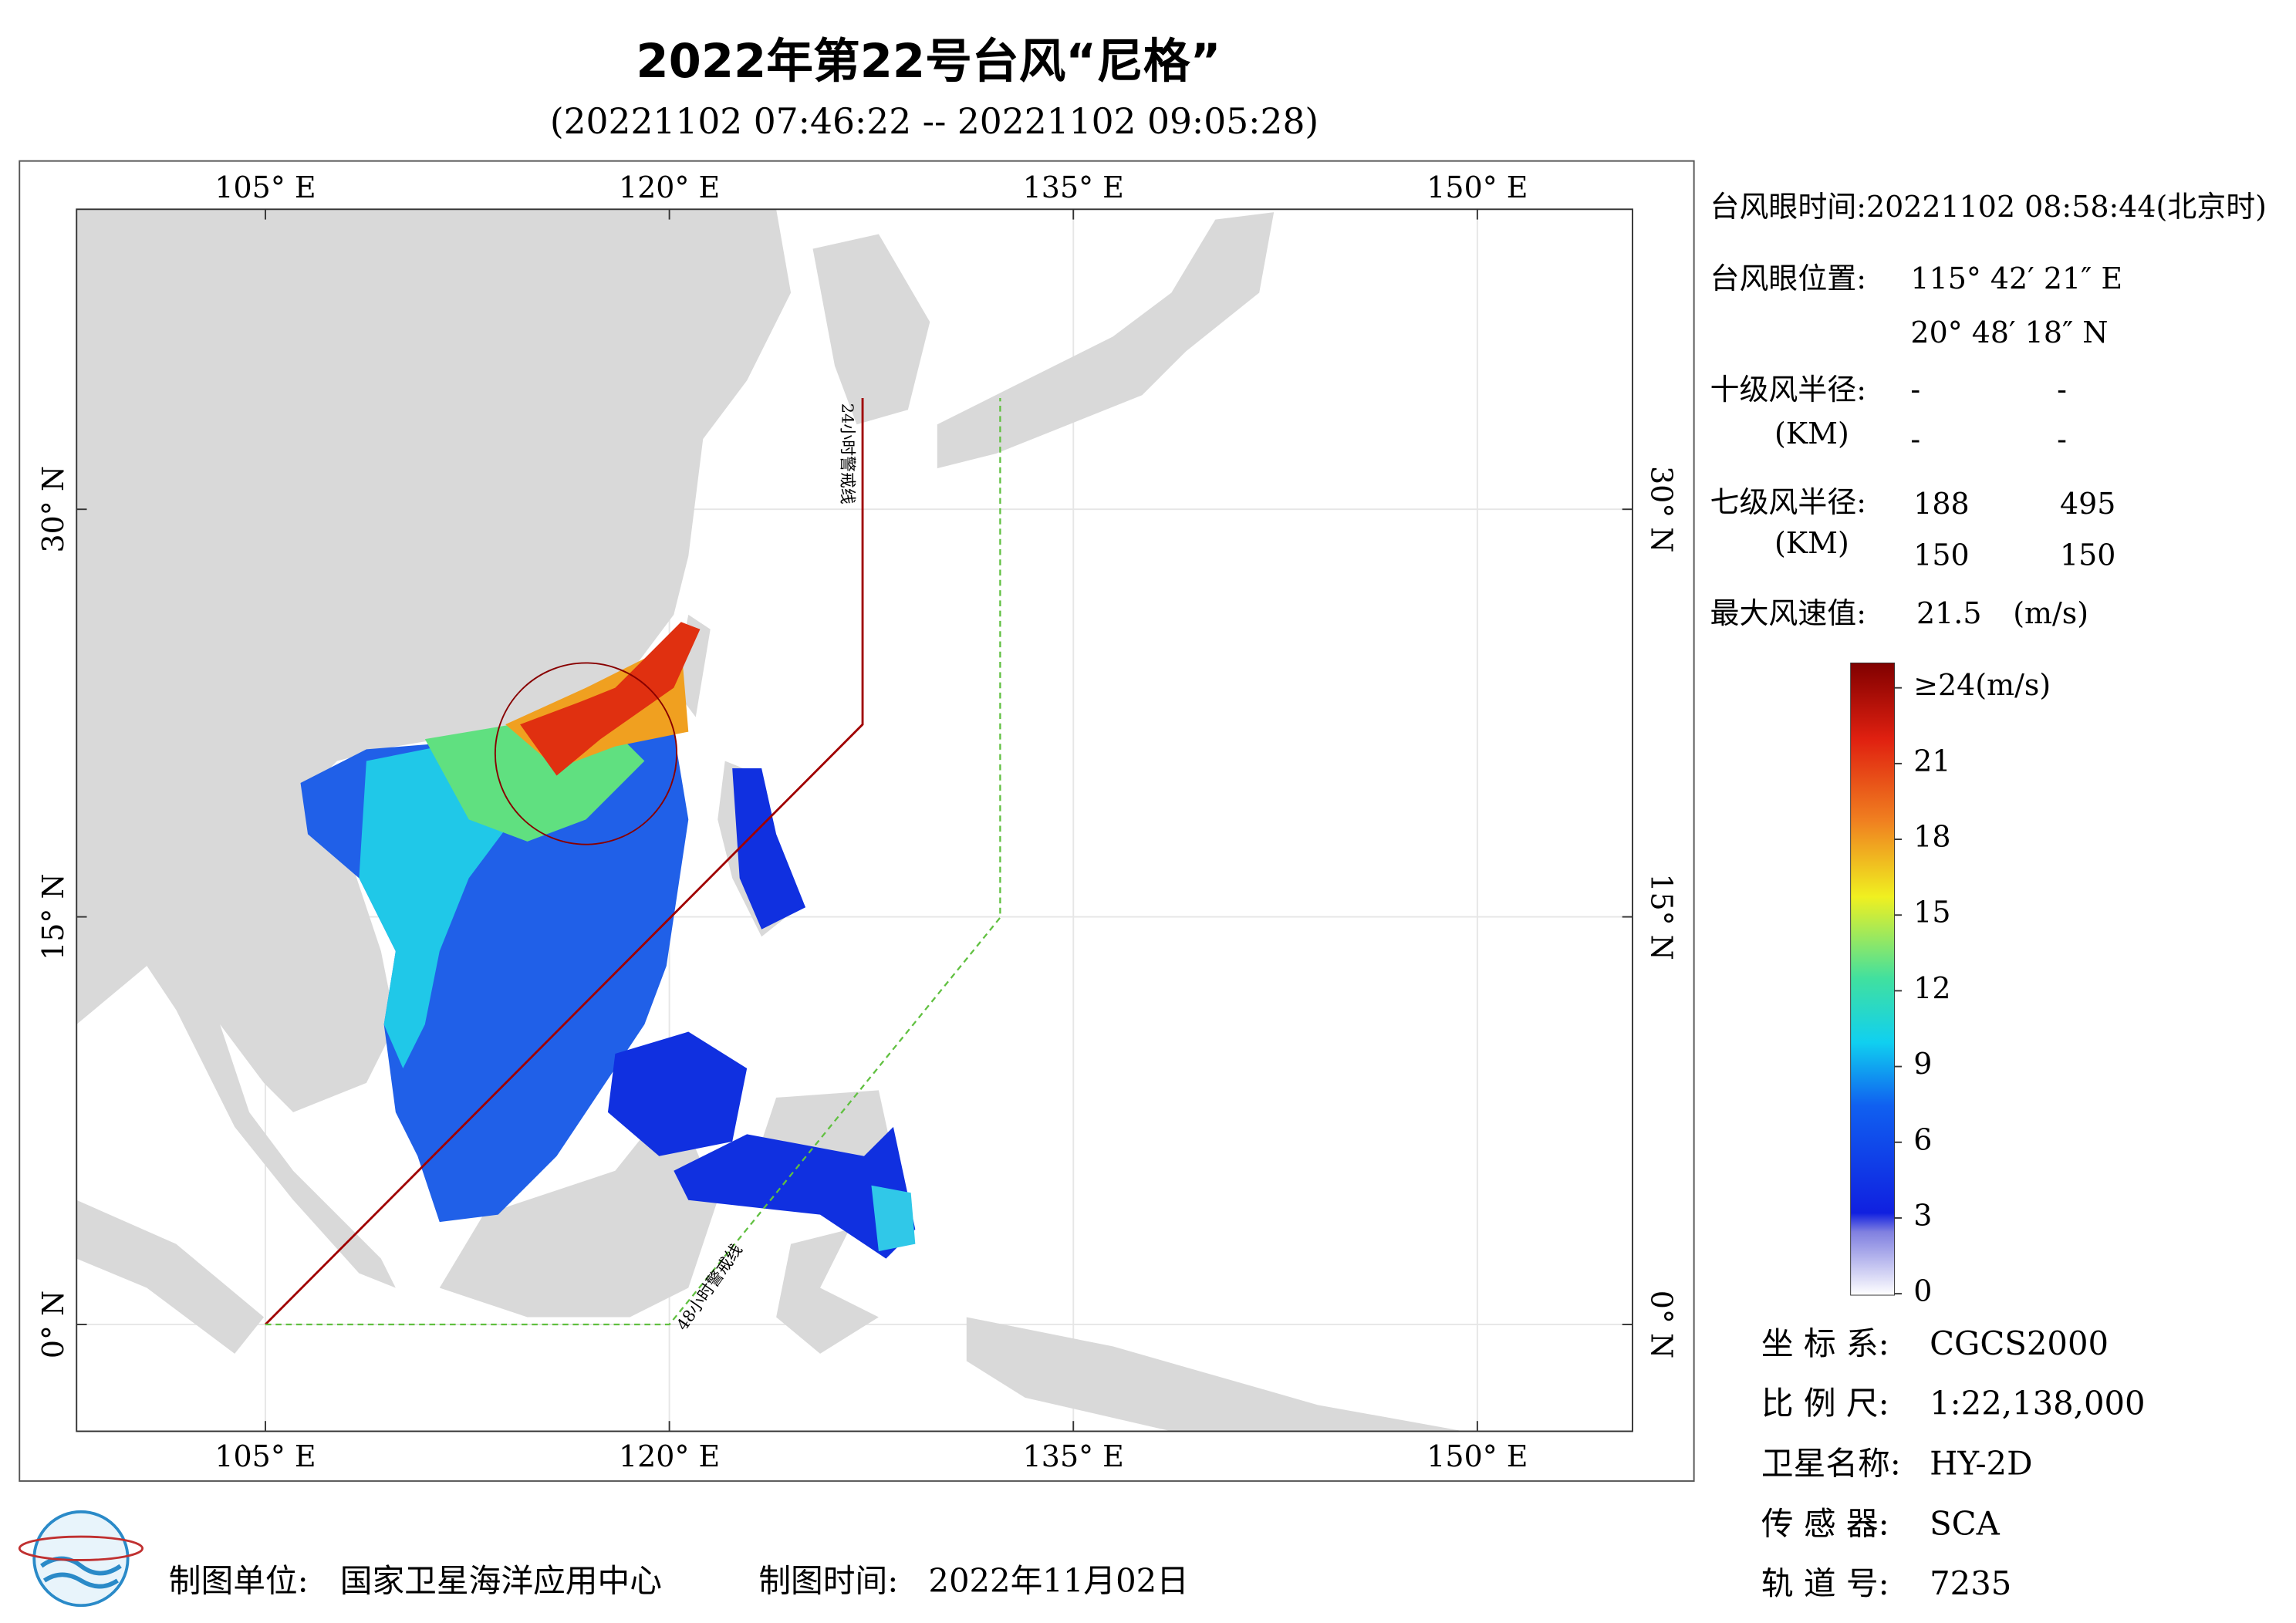 This screenshot has height=1623, width=2296. I want to click on label: 十级风半径:, so click(1788, 390).